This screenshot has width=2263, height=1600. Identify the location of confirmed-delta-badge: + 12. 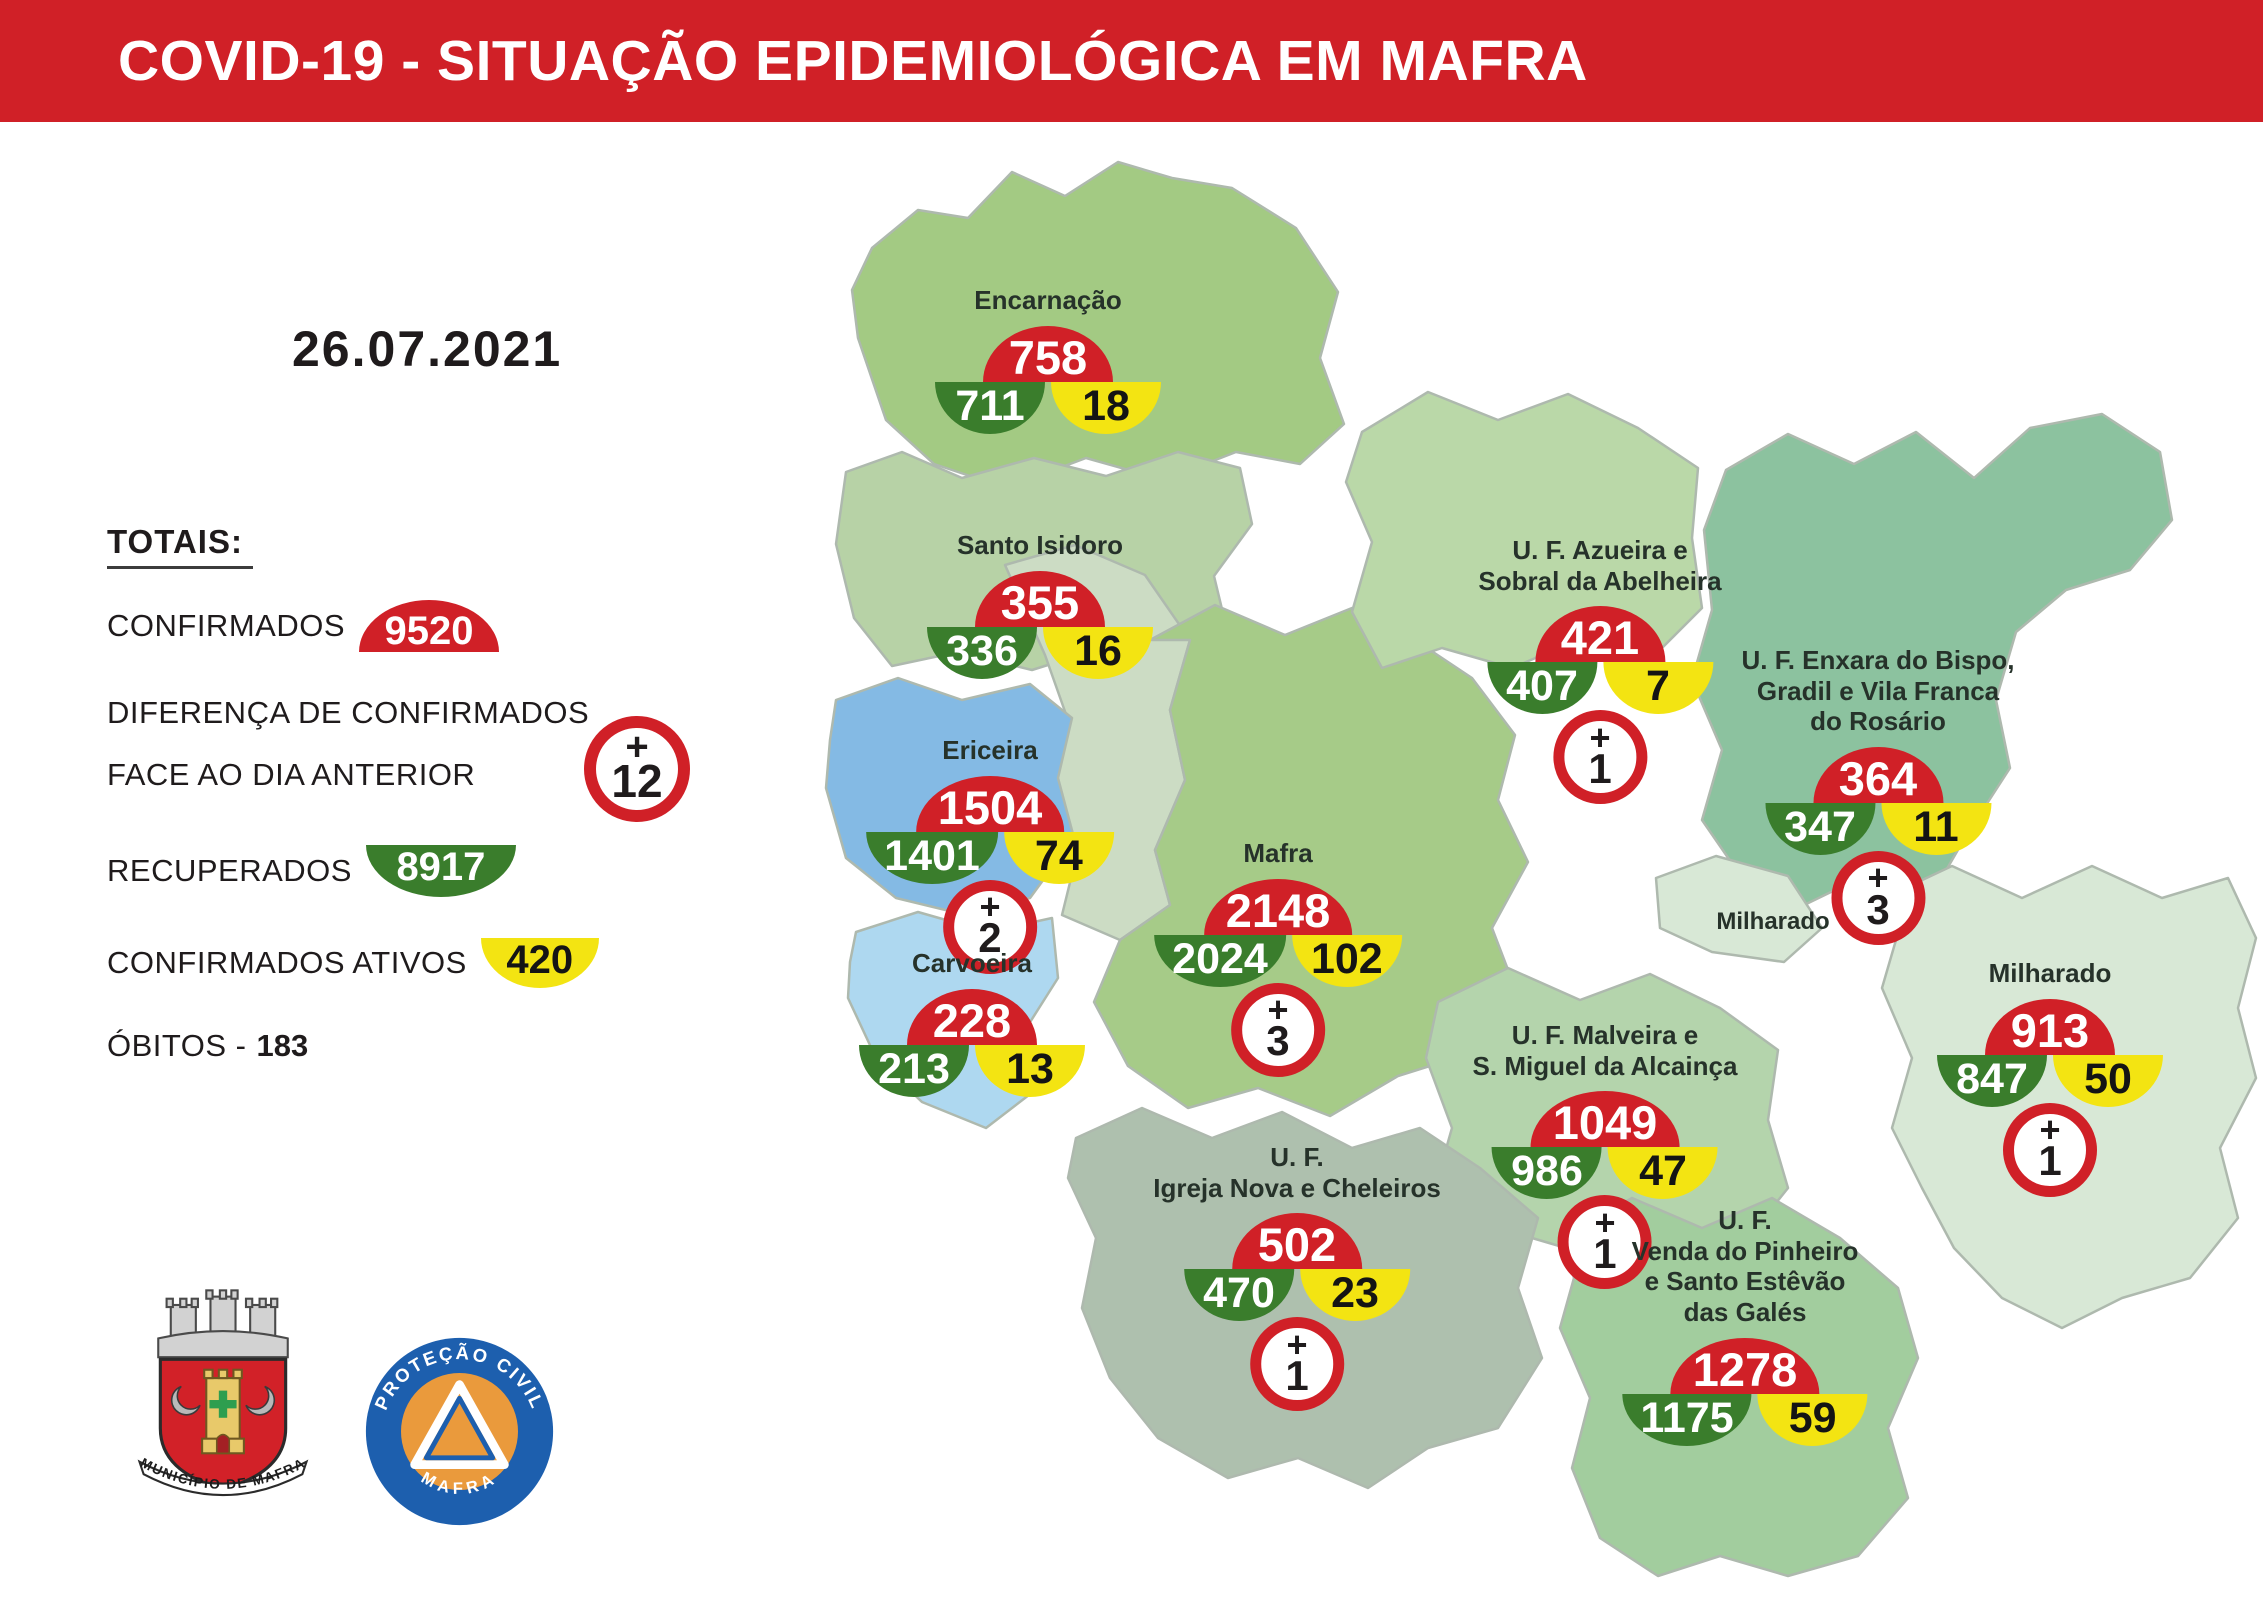
(637, 769).